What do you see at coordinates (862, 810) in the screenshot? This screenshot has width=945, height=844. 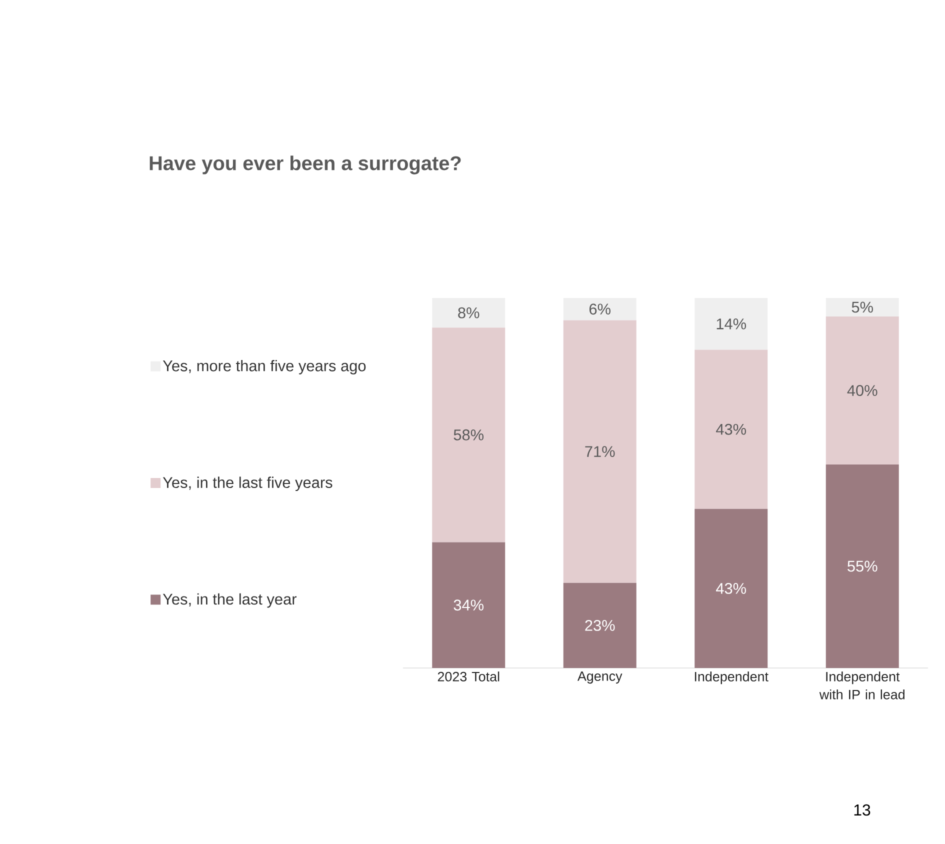 I see `text: 13` at bounding box center [862, 810].